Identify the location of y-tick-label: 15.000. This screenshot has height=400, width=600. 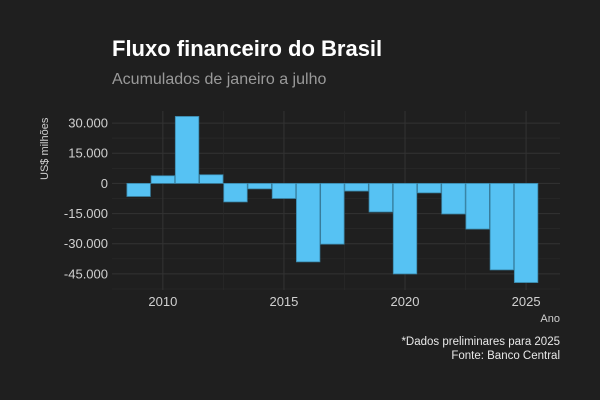
(88, 153).